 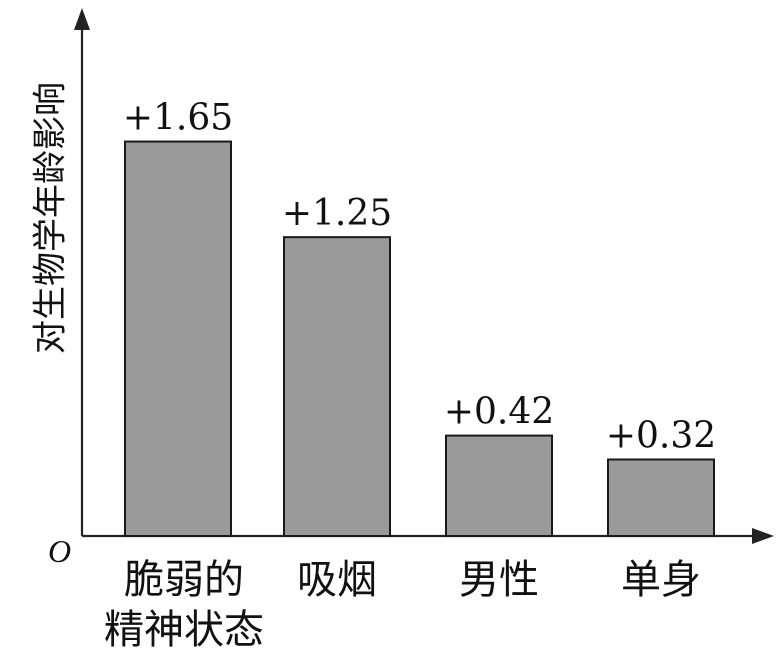 What do you see at coordinates (661, 580) in the screenshot?
I see `category-label-3: 单身` at bounding box center [661, 580].